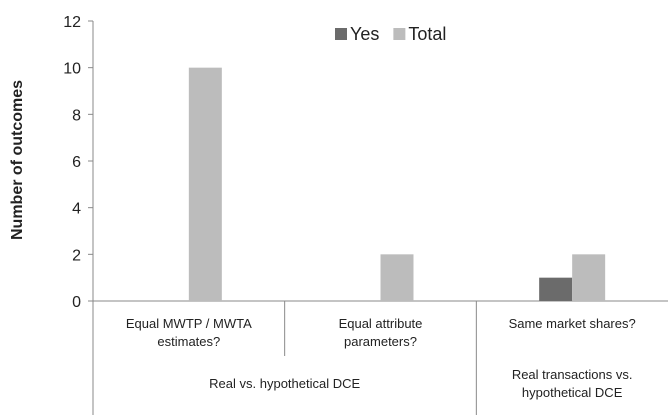  I want to click on legend-label: Total, so click(427, 34).